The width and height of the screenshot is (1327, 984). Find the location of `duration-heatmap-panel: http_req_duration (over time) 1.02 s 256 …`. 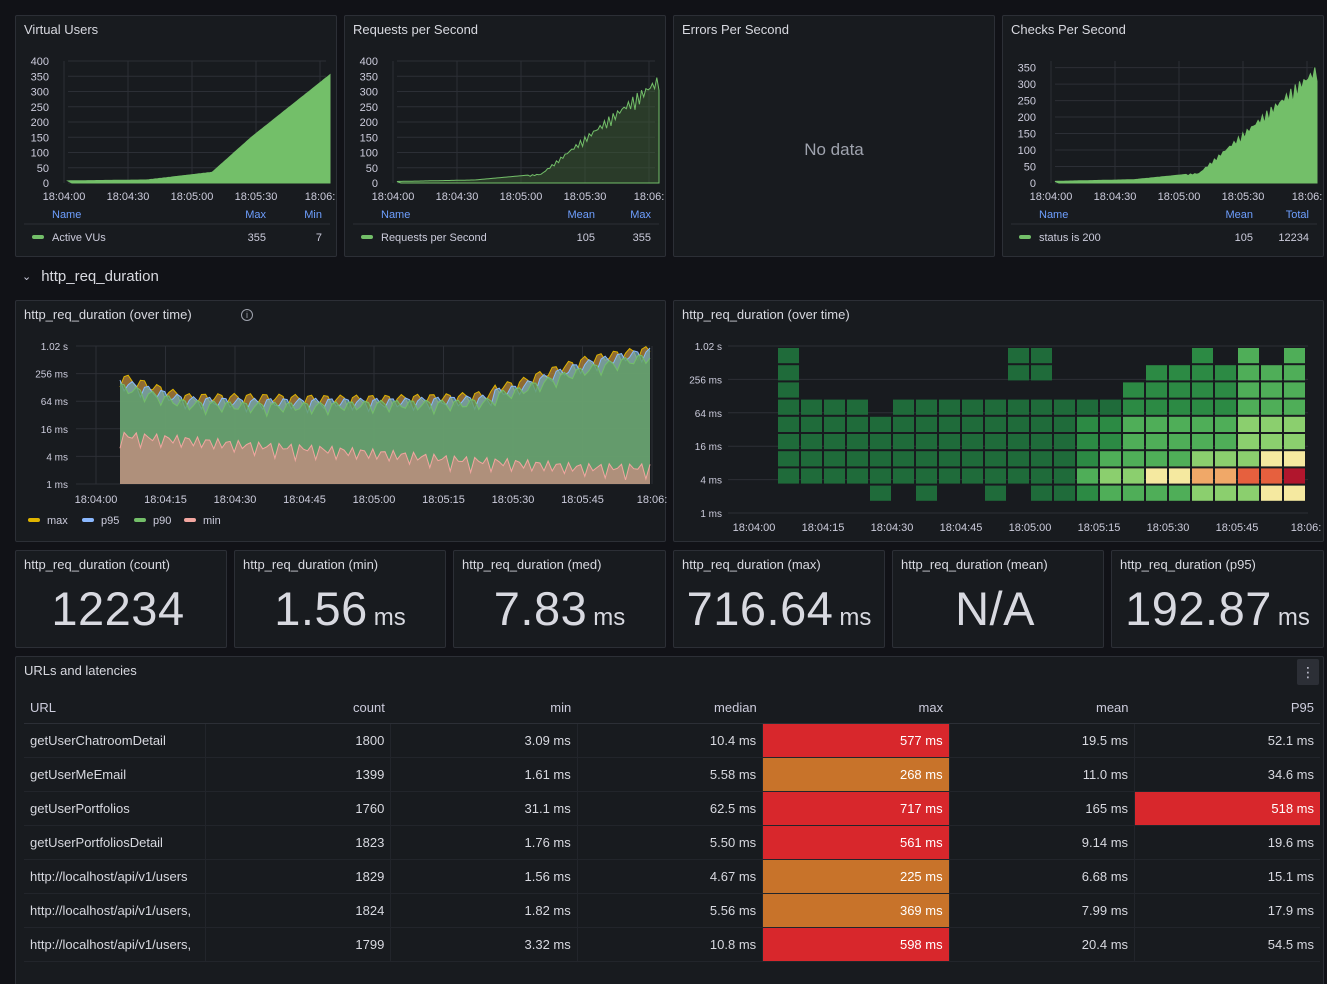

duration-heatmap-panel: http_req_duration (over time) 1.02 s 256 … is located at coordinates (998, 421).